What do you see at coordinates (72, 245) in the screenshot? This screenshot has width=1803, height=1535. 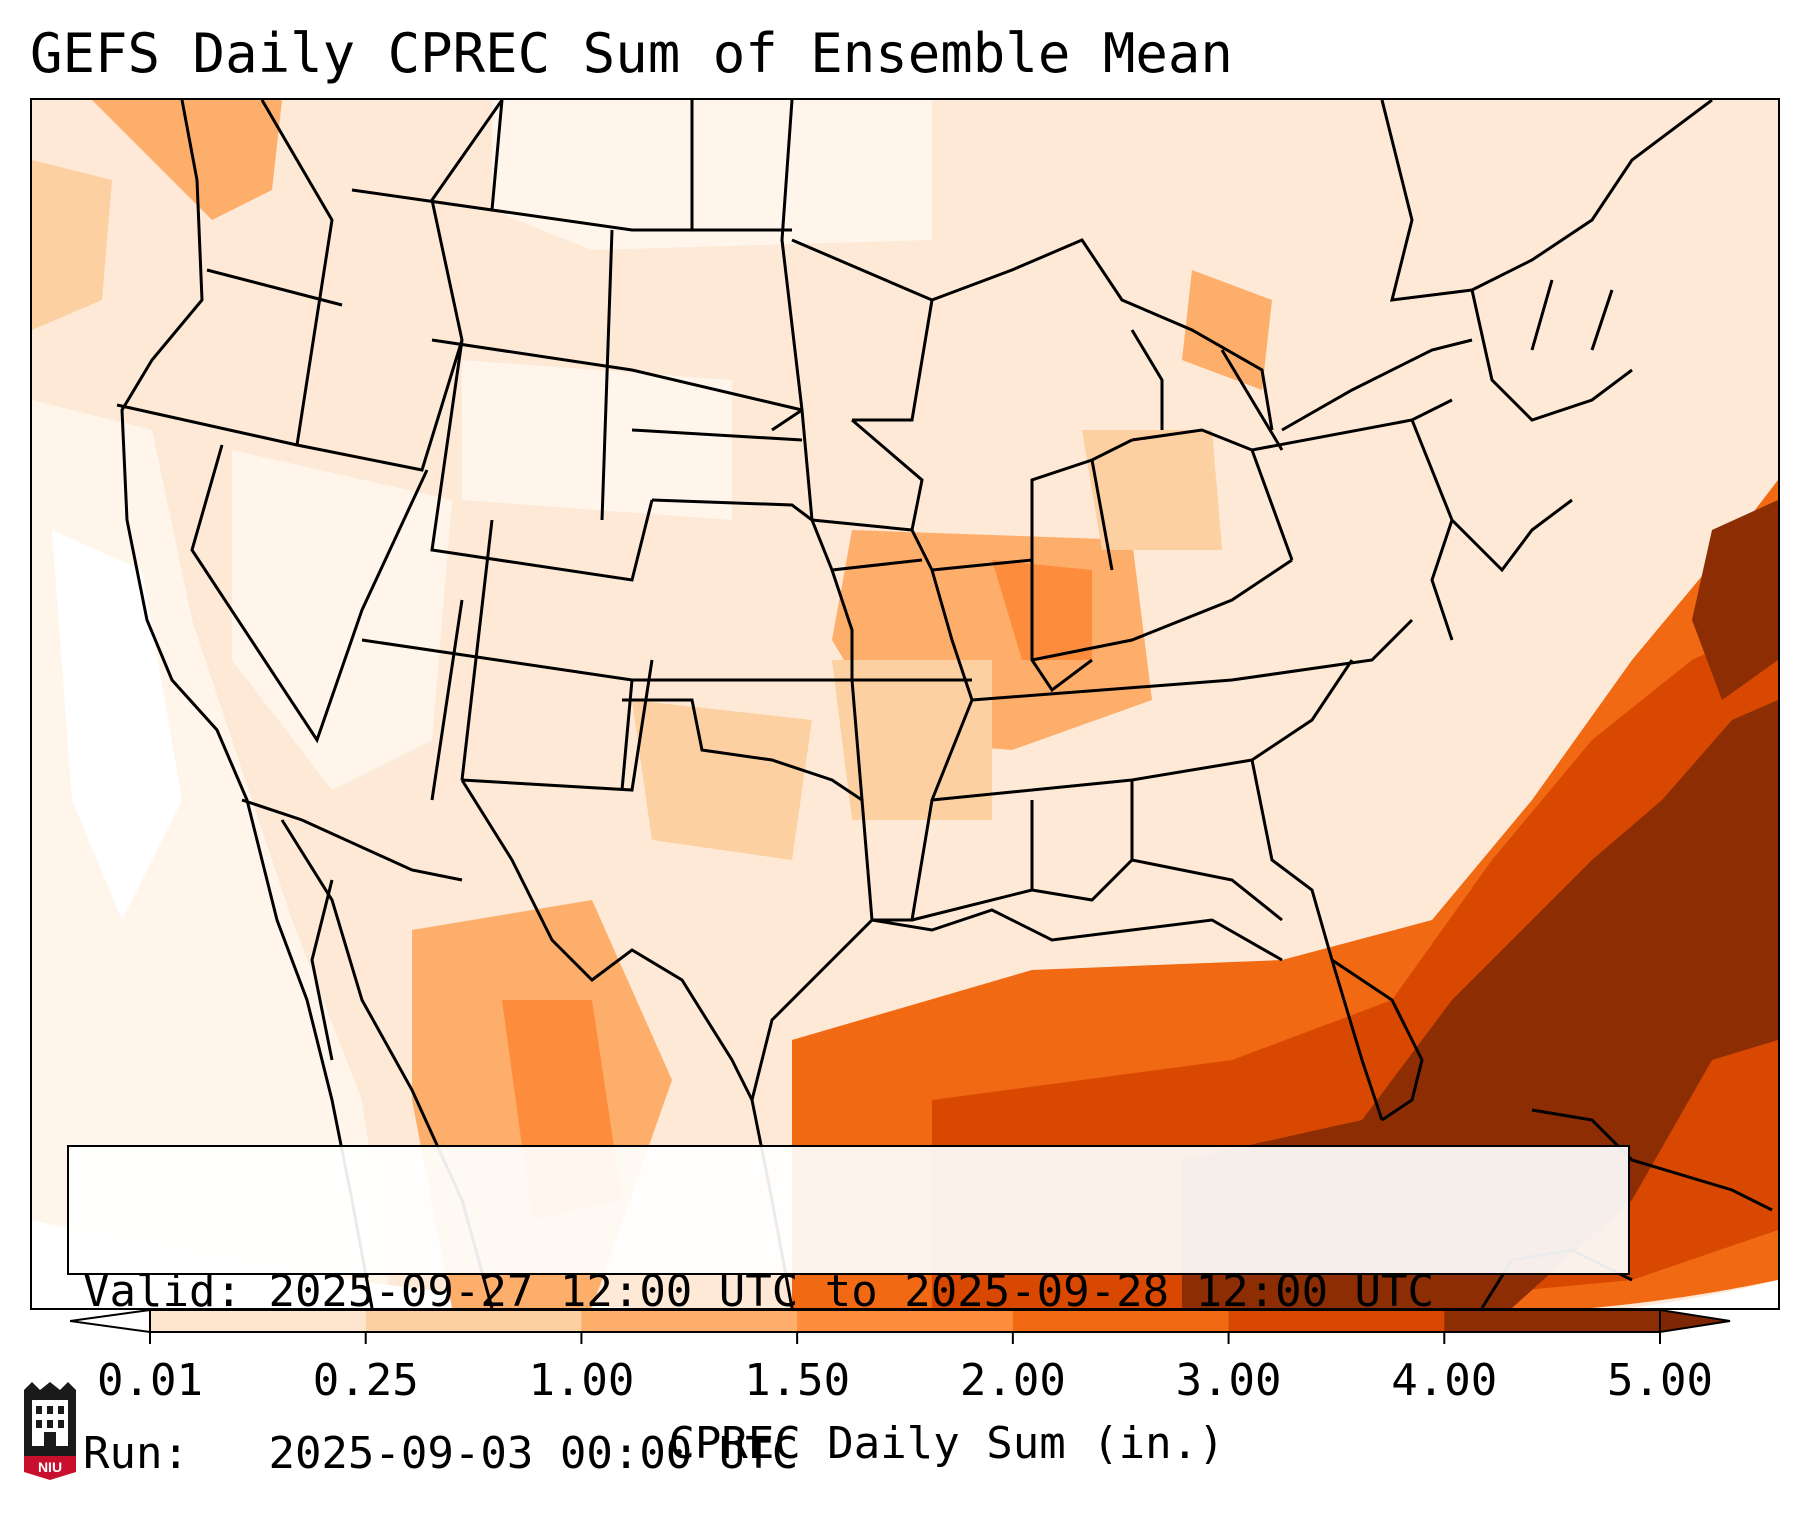 I see `northwest-coast-band` at bounding box center [72, 245].